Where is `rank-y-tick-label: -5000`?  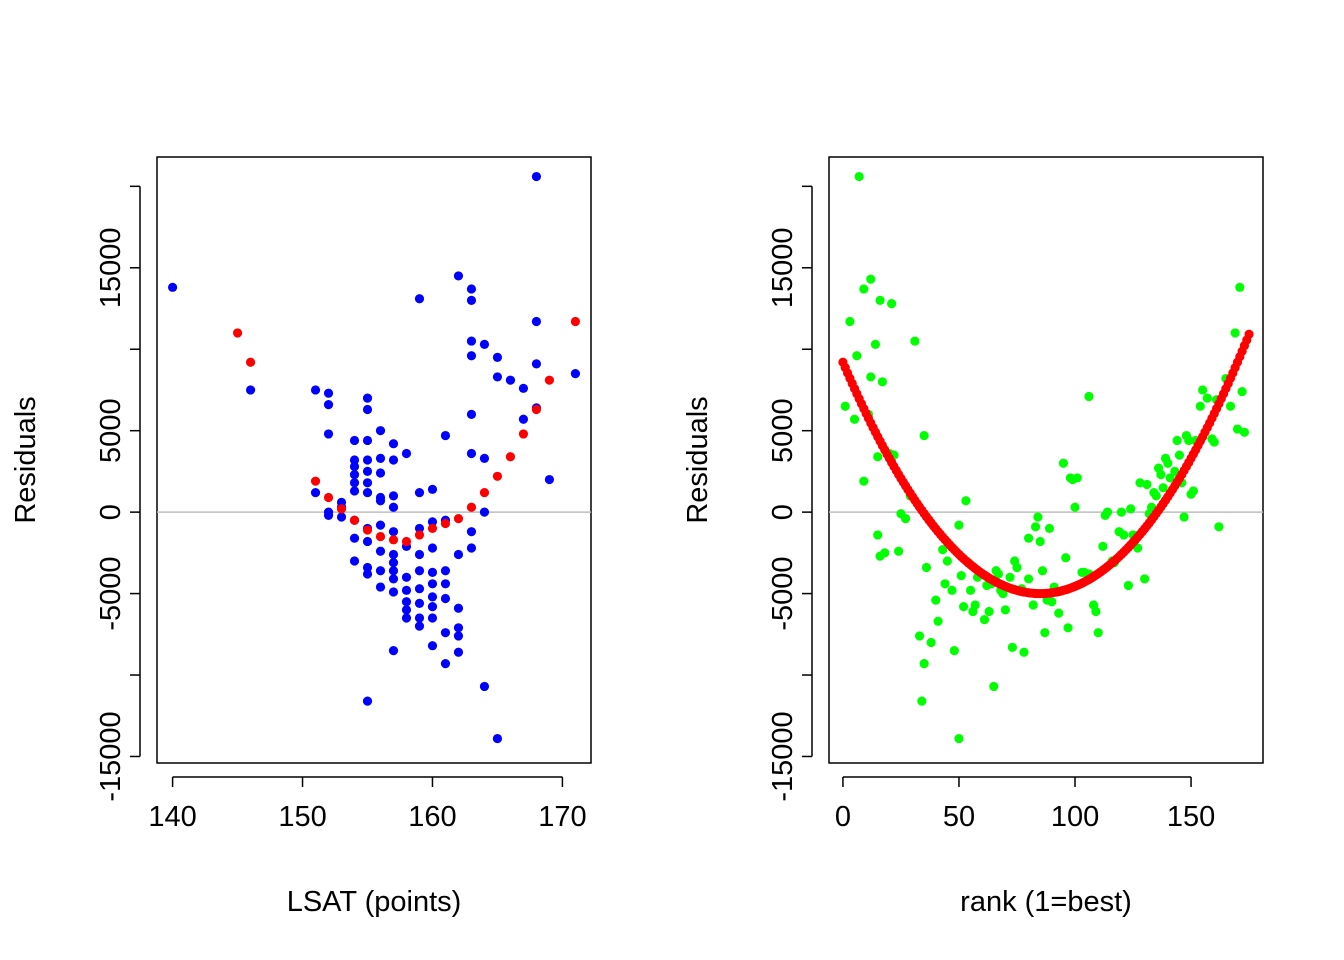
rank-y-tick-label: -5000 is located at coordinates (783, 593).